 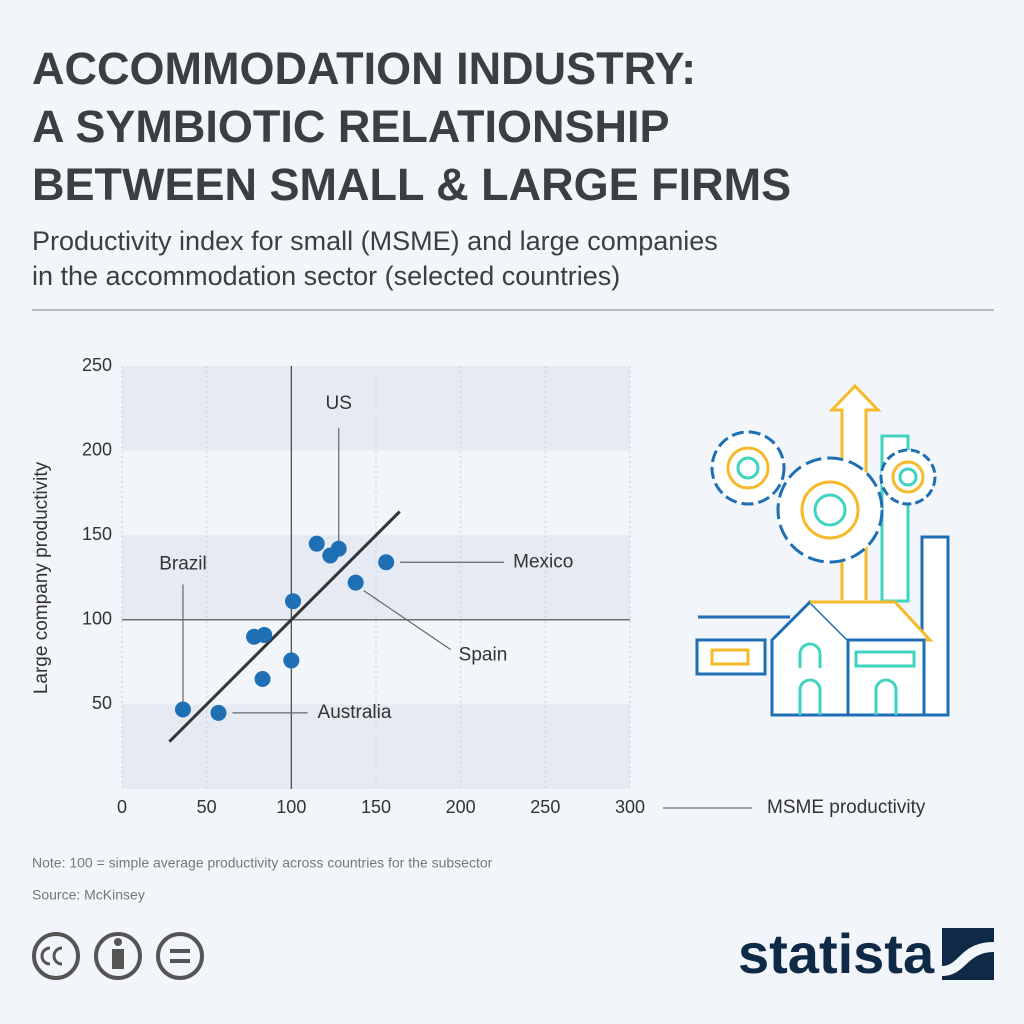 What do you see at coordinates (102, 703) in the screenshot?
I see `y-tick-label: 50` at bounding box center [102, 703].